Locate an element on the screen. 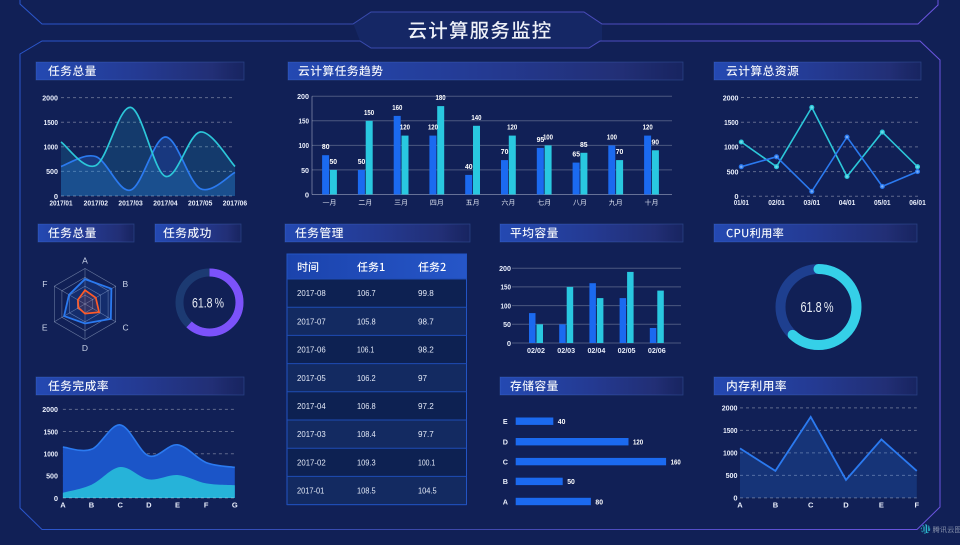  svg-text: 95 is located at coordinates (541, 139).